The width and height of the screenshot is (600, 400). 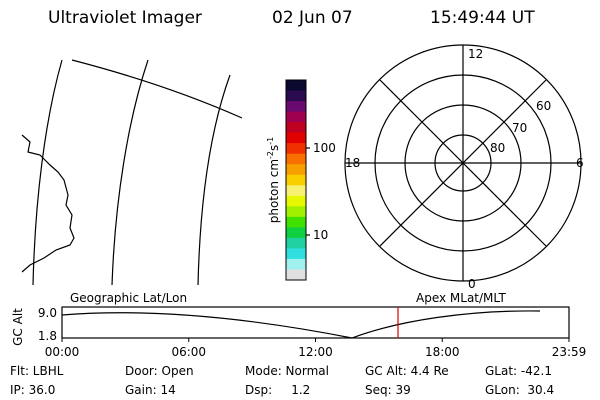 I want to click on timeline-x-label: 18:00, so click(x=442, y=352).